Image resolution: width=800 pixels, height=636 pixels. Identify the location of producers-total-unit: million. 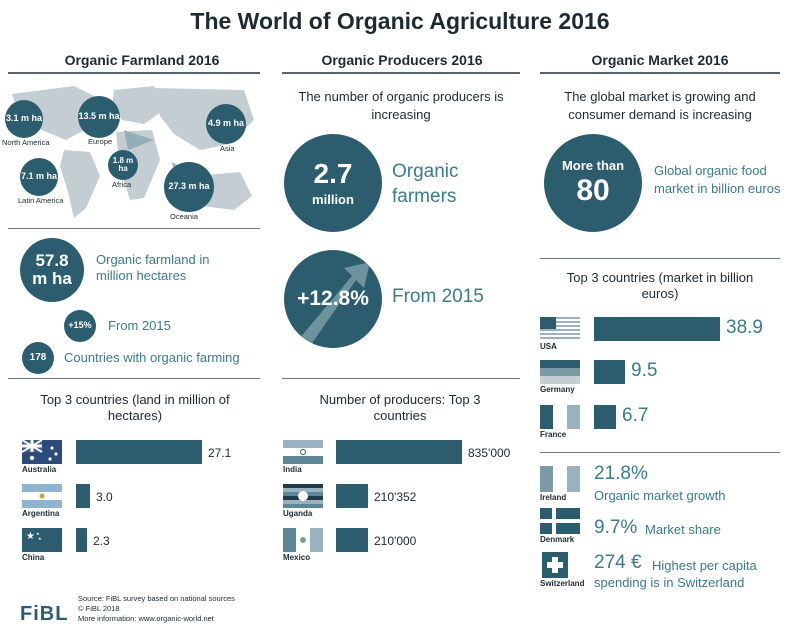
(333, 199).